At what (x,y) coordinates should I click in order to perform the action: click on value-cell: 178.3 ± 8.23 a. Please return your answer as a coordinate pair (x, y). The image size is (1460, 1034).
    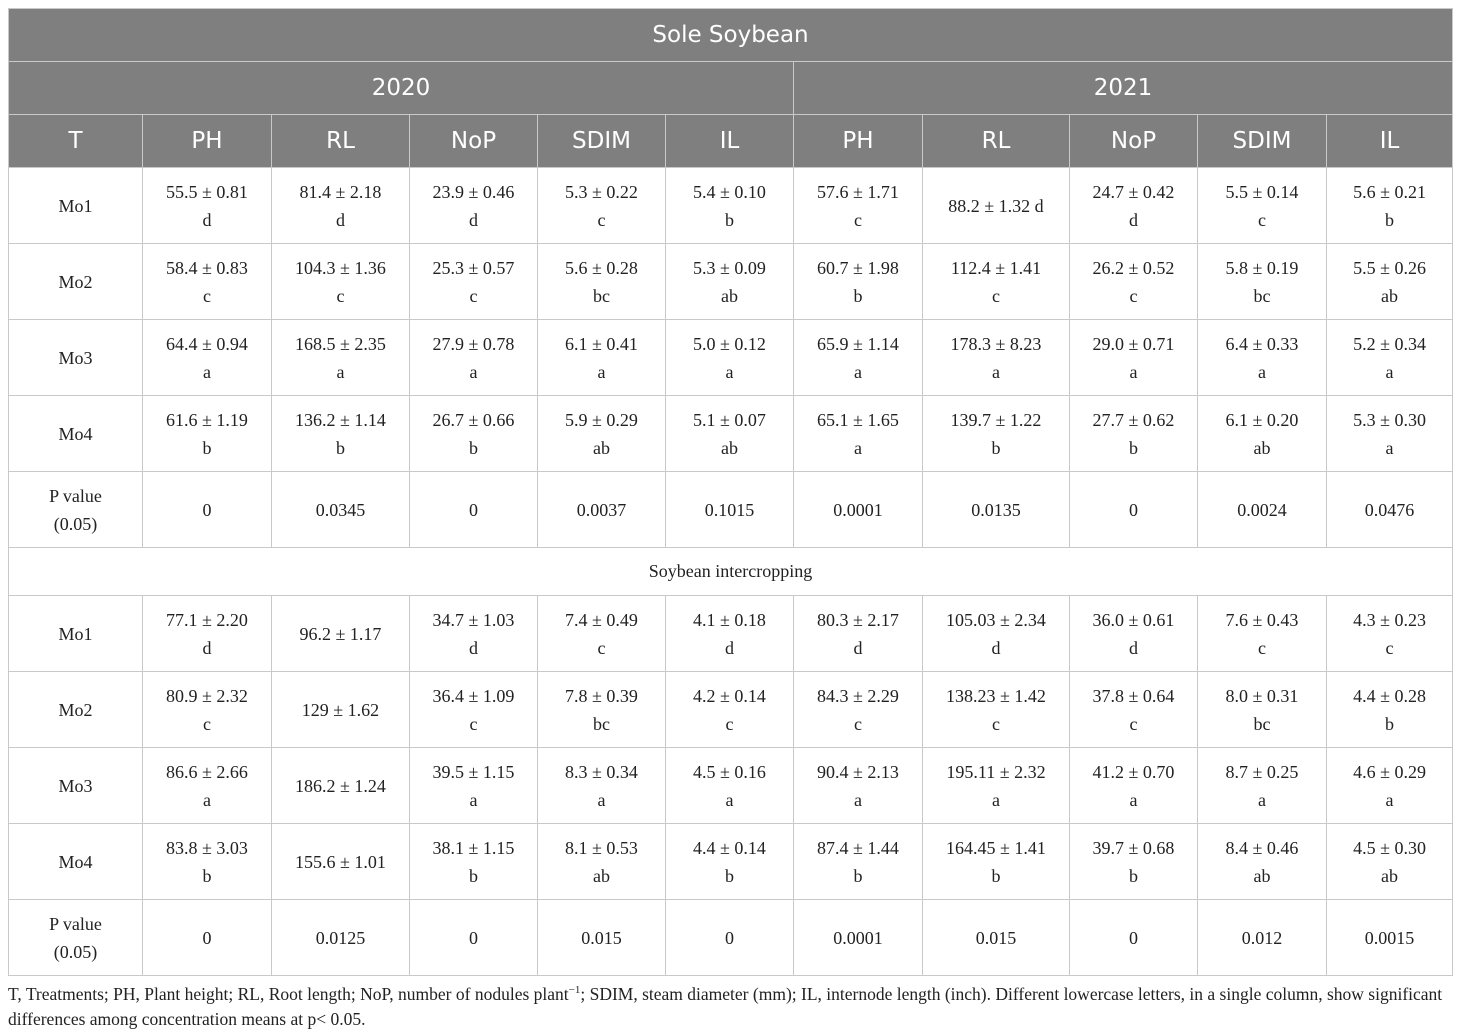
    Looking at the image, I should click on (996, 357).